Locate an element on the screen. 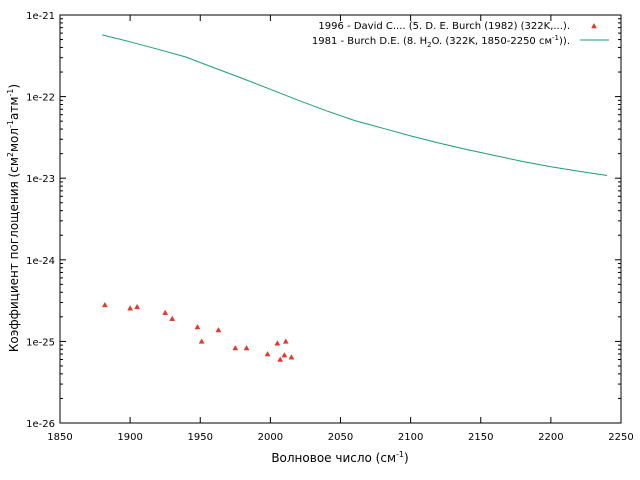 The image size is (640, 480). x-tick-label: 2200 is located at coordinates (550, 437).